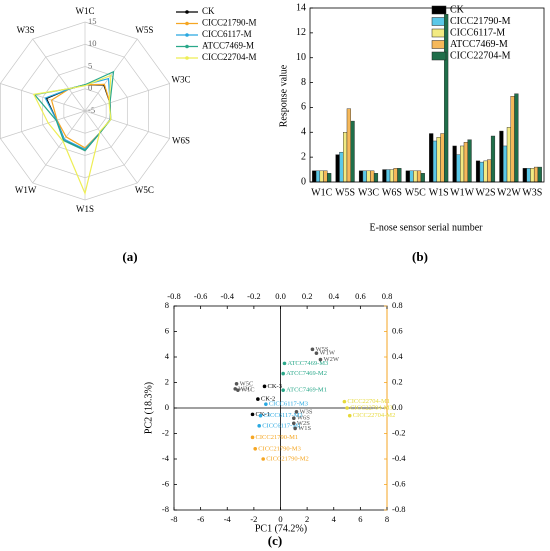 This screenshot has width=550, height=551. Describe the element at coordinates (532, 192) in the screenshot. I see `x-tick-label: W3S` at that location.